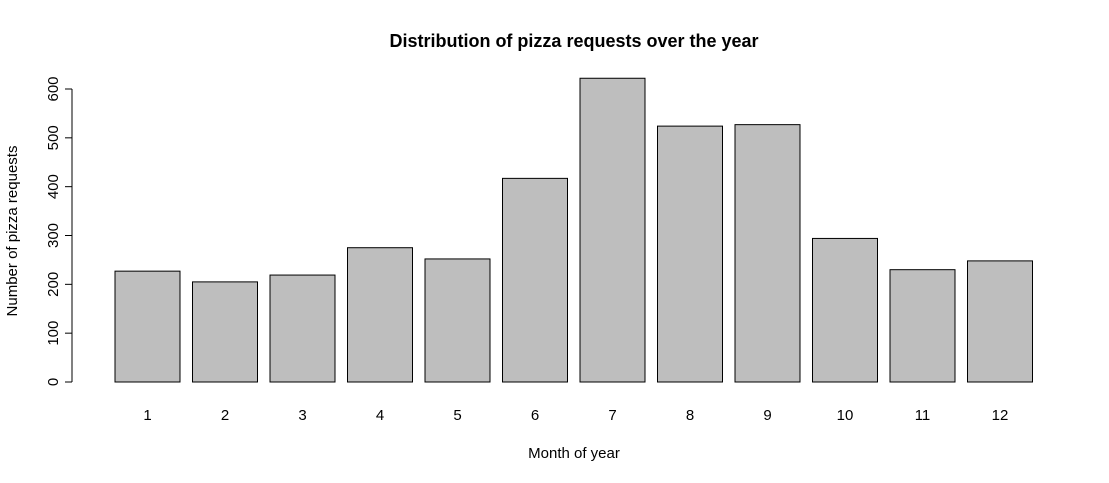  I want to click on y-tick-label: 100, so click(53, 333).